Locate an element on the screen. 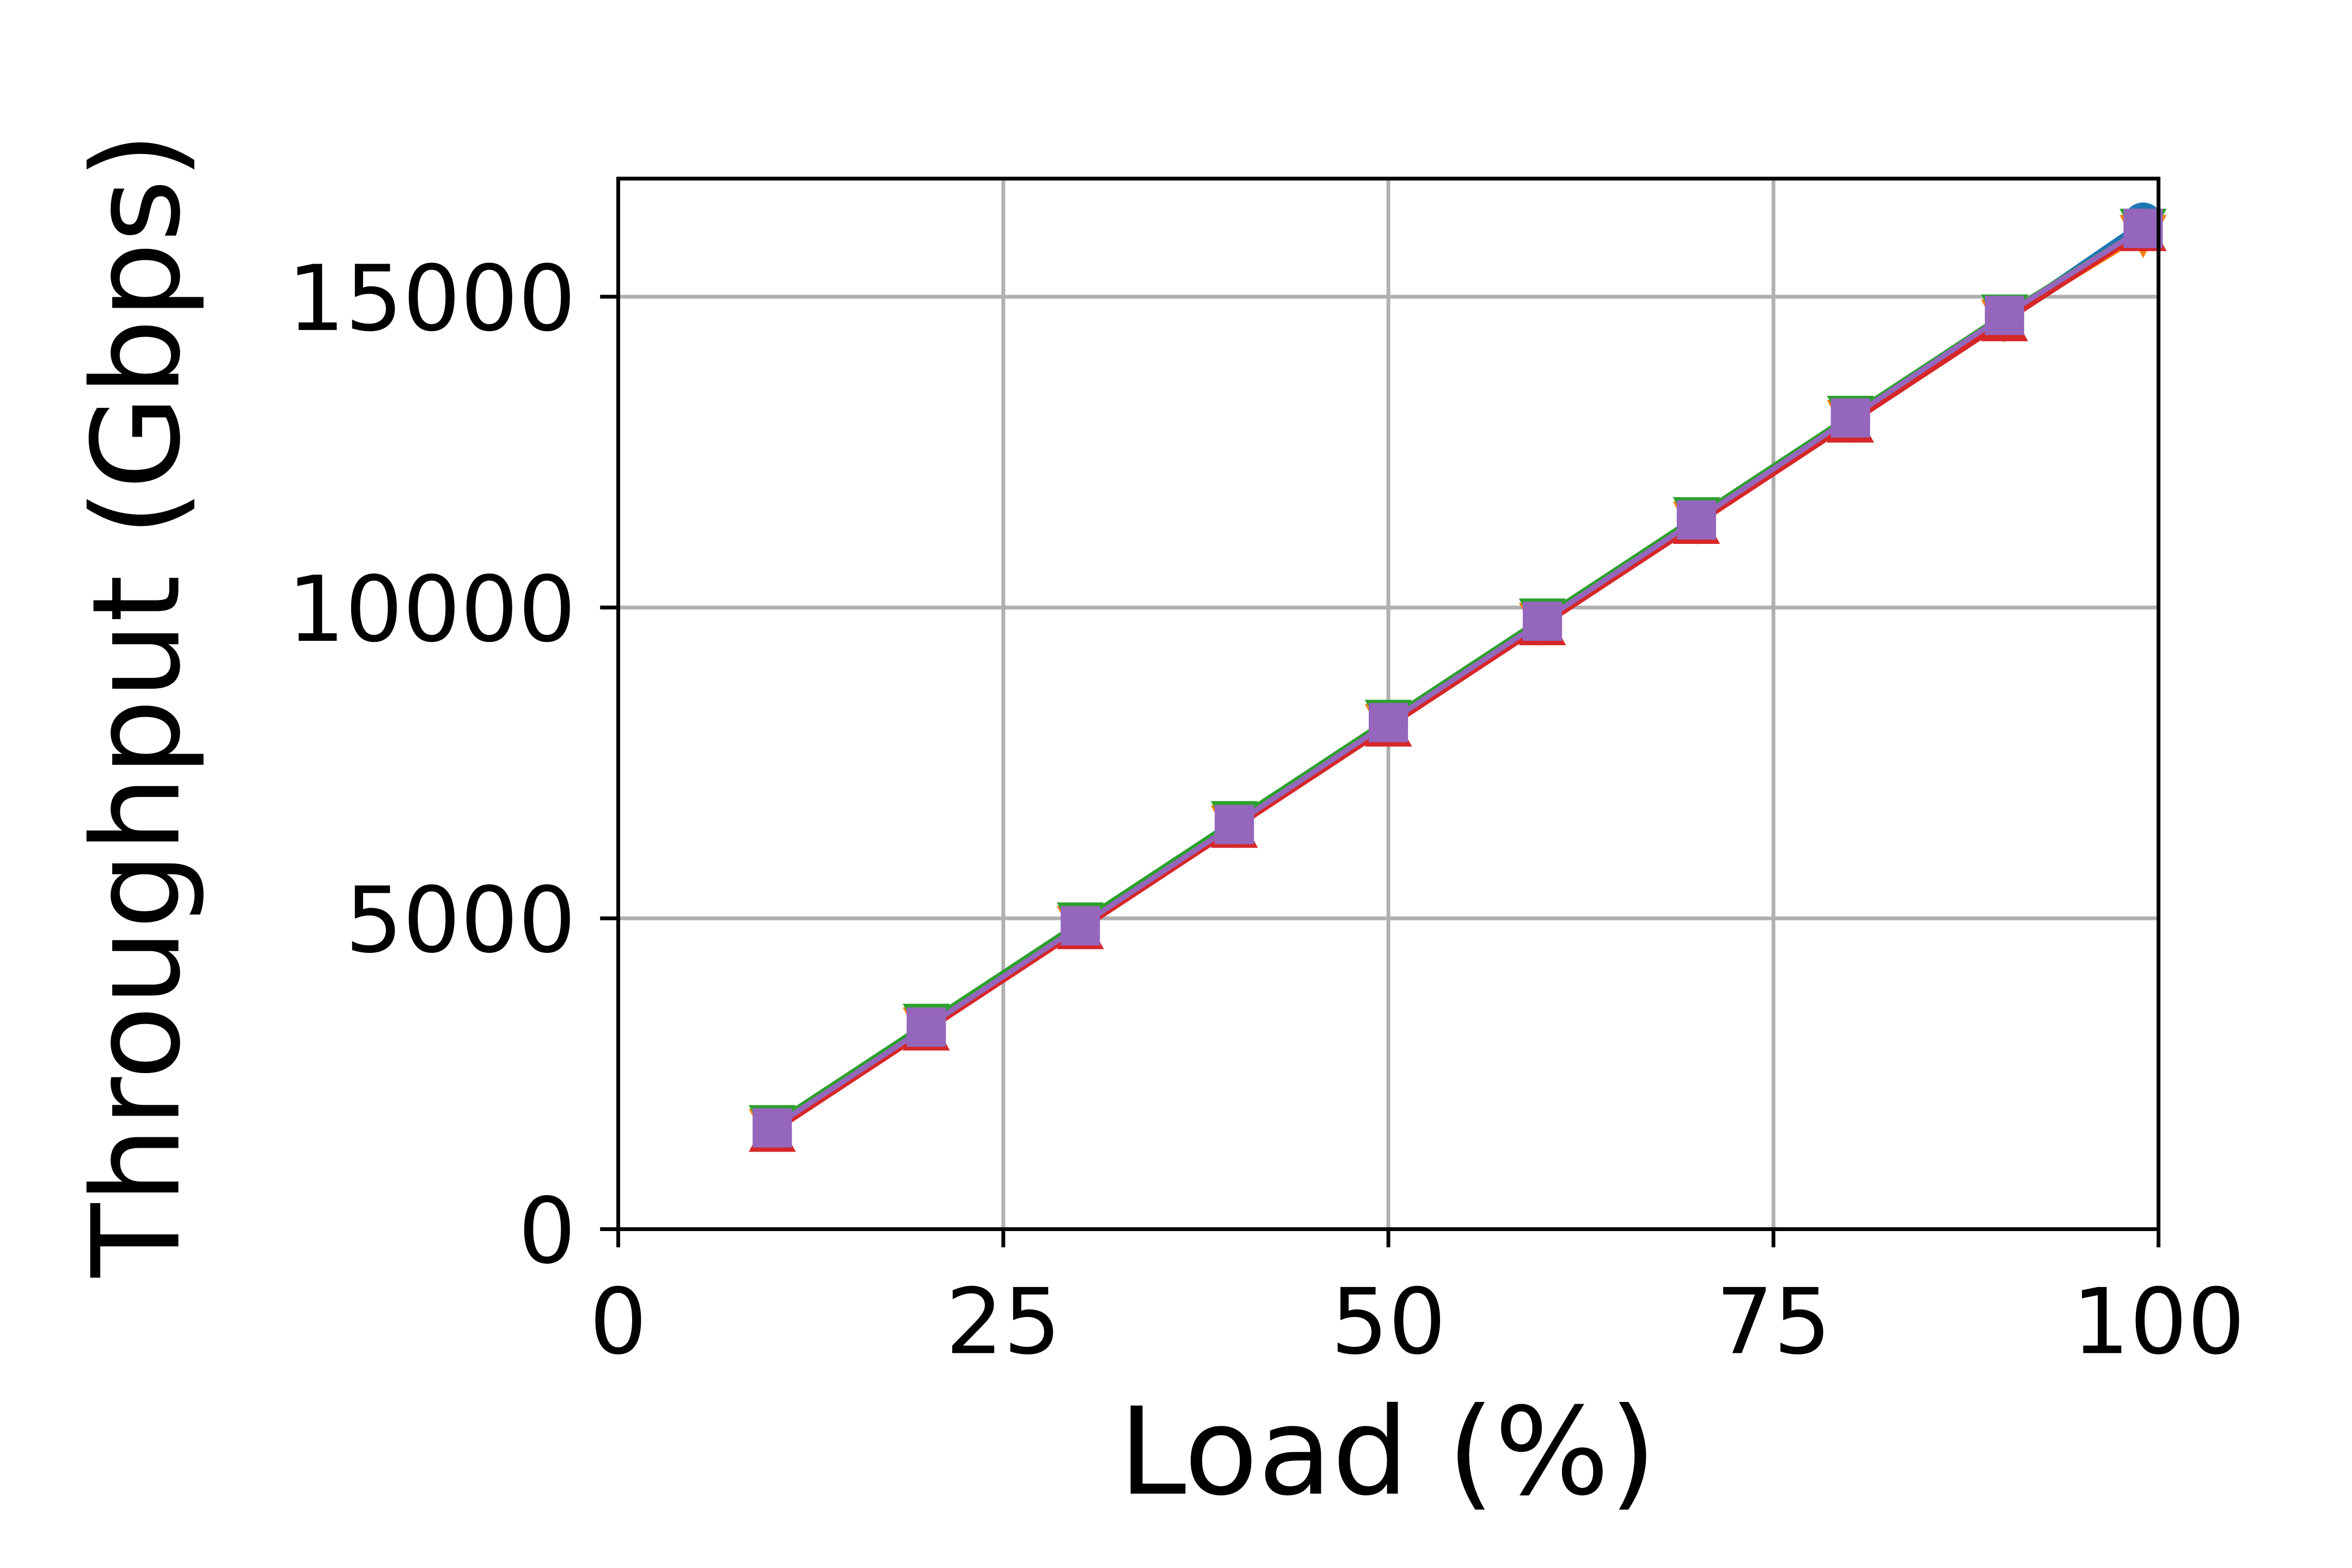  x-tick-label: 100 is located at coordinates (2158, 1322).